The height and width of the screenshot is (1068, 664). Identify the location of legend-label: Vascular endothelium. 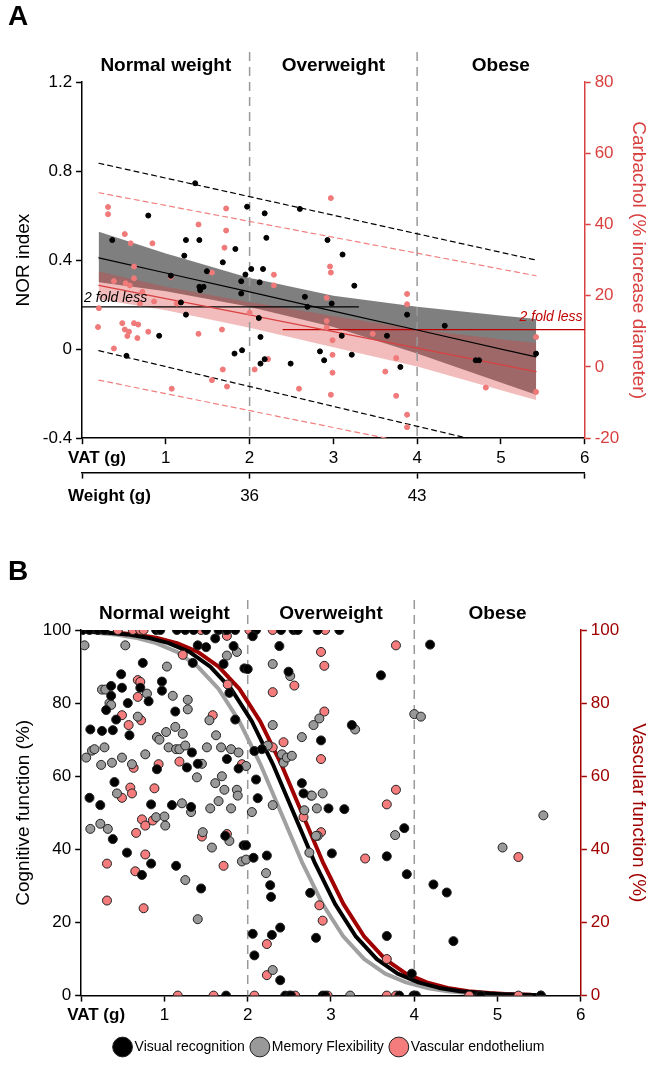
(477, 1045).